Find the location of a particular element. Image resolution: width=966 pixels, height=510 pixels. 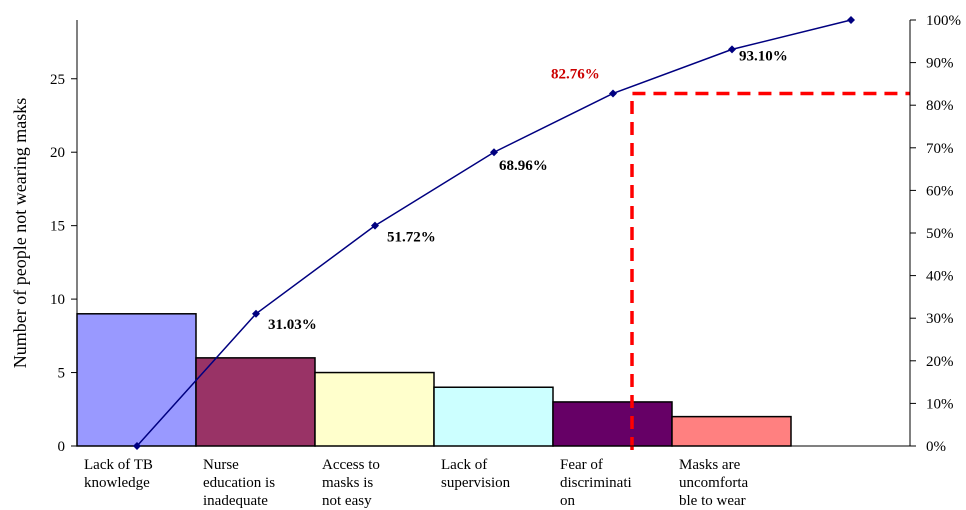

y2-tick-label: 50% is located at coordinates (940, 234).